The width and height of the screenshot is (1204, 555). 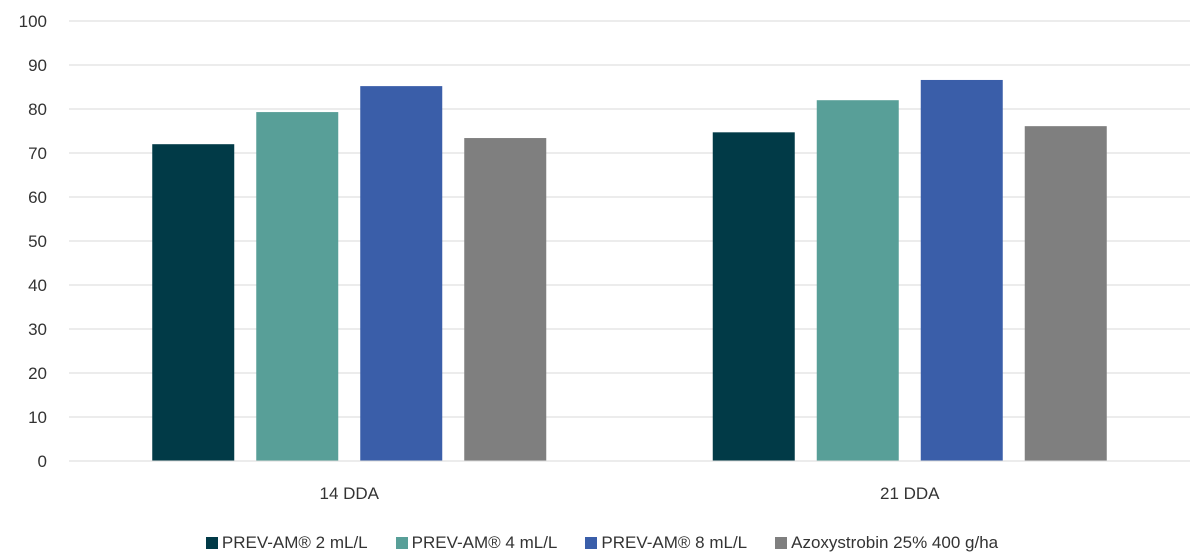 I want to click on y-tick-label: 80, so click(x=37, y=109).